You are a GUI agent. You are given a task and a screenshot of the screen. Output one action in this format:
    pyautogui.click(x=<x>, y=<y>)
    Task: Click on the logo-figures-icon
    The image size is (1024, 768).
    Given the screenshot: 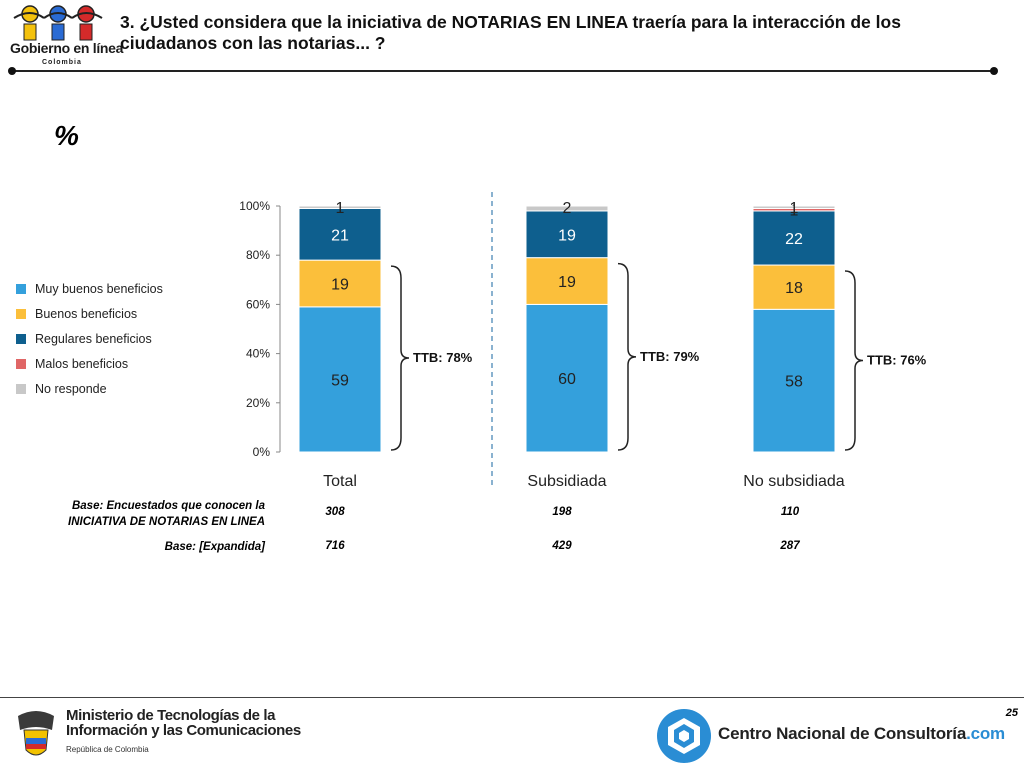 What is the action you would take?
    pyautogui.click(x=58, y=23)
    